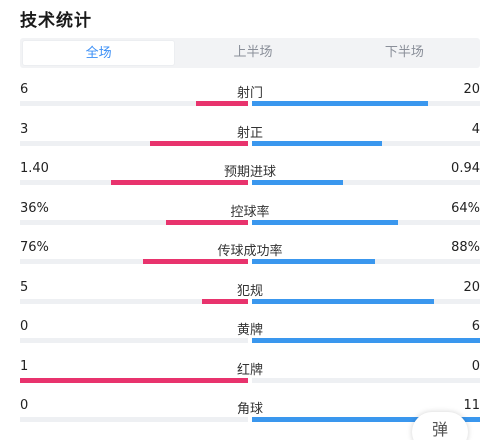 The height and width of the screenshot is (440, 500). What do you see at coordinates (249, 93) in the screenshot?
I see `stat-label: 射门` at bounding box center [249, 93].